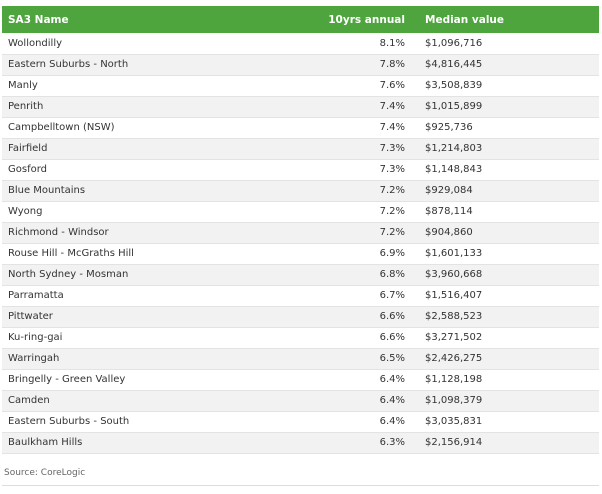 The width and height of the screenshot is (602, 494). I want to click on table-row: Rouse Hill - McGraths Hill 6.9% $1,601,133, so click(300, 254).